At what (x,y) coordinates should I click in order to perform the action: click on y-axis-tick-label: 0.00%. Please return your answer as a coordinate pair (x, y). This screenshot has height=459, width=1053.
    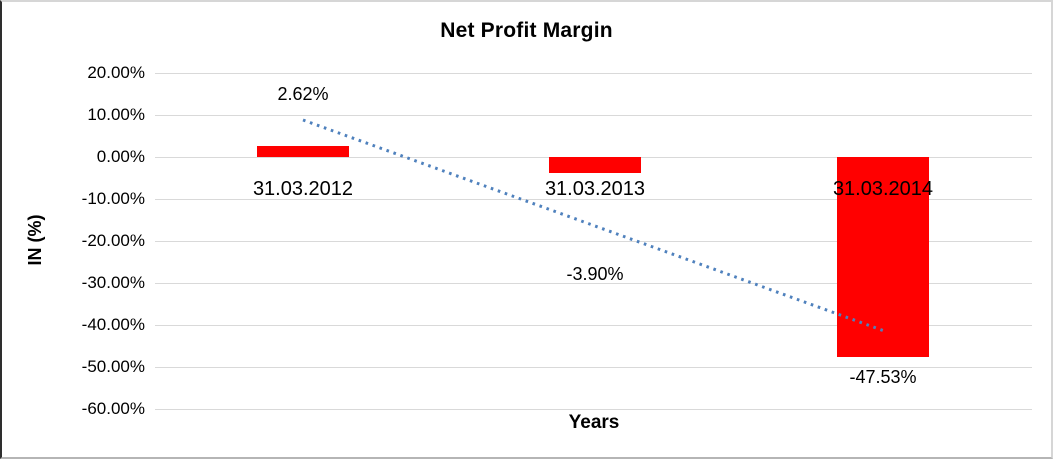
    Looking at the image, I should click on (120, 156).